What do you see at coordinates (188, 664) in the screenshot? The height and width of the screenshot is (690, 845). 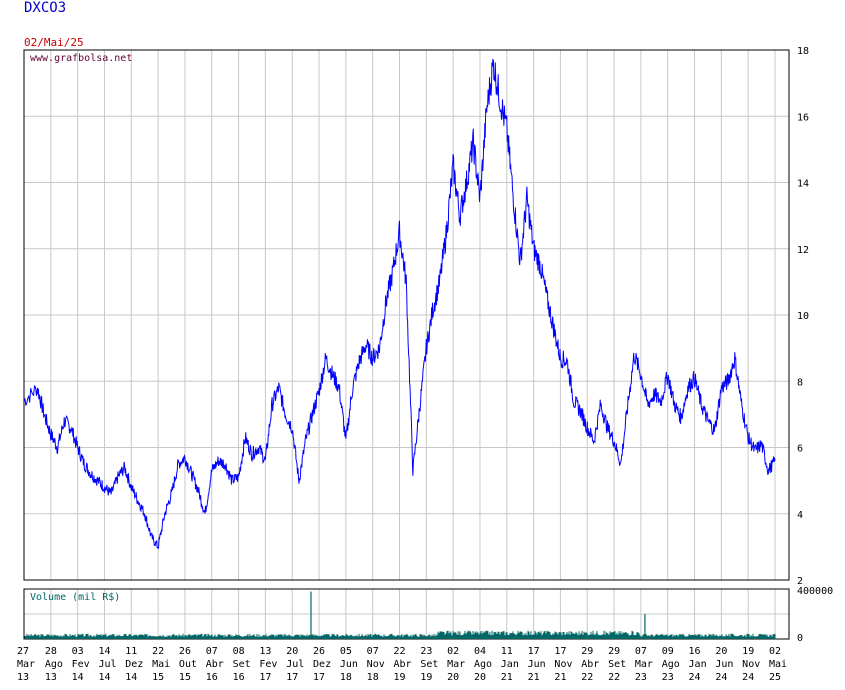 I see `x-tick-label-month: Out` at bounding box center [188, 664].